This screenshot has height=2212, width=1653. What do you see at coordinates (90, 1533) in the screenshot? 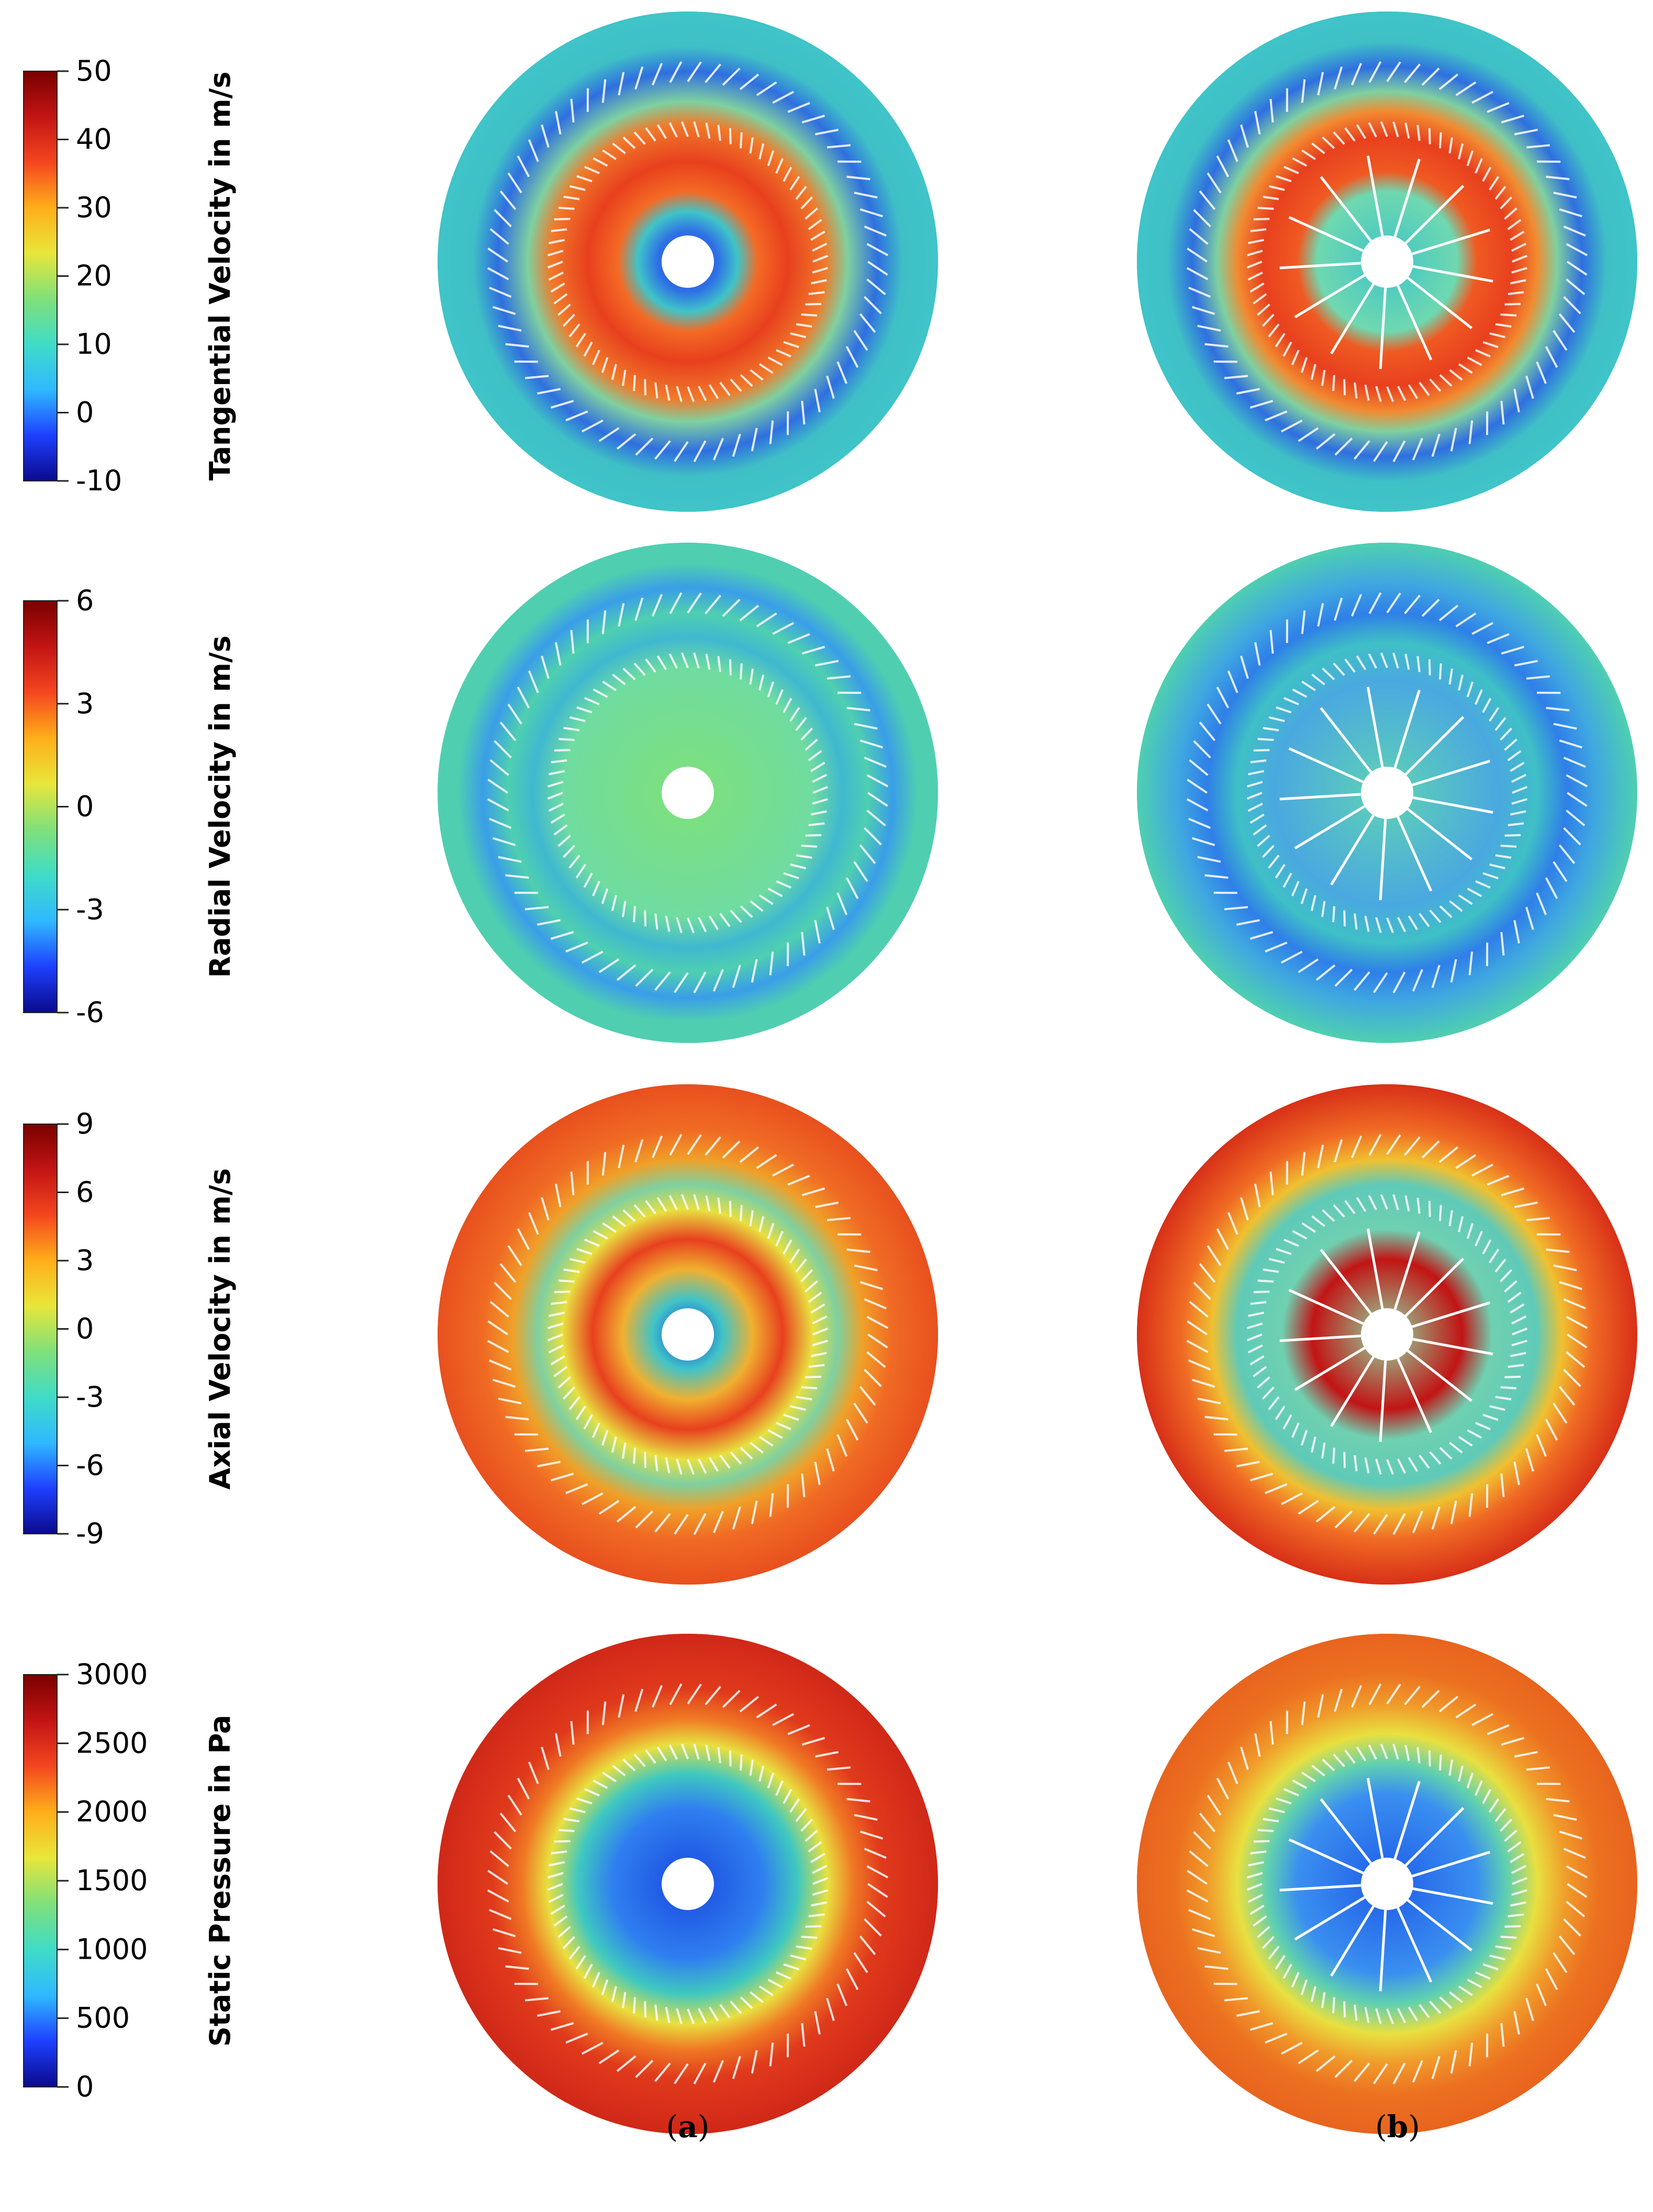
I see `colorbar-tick-label: -9` at bounding box center [90, 1533].